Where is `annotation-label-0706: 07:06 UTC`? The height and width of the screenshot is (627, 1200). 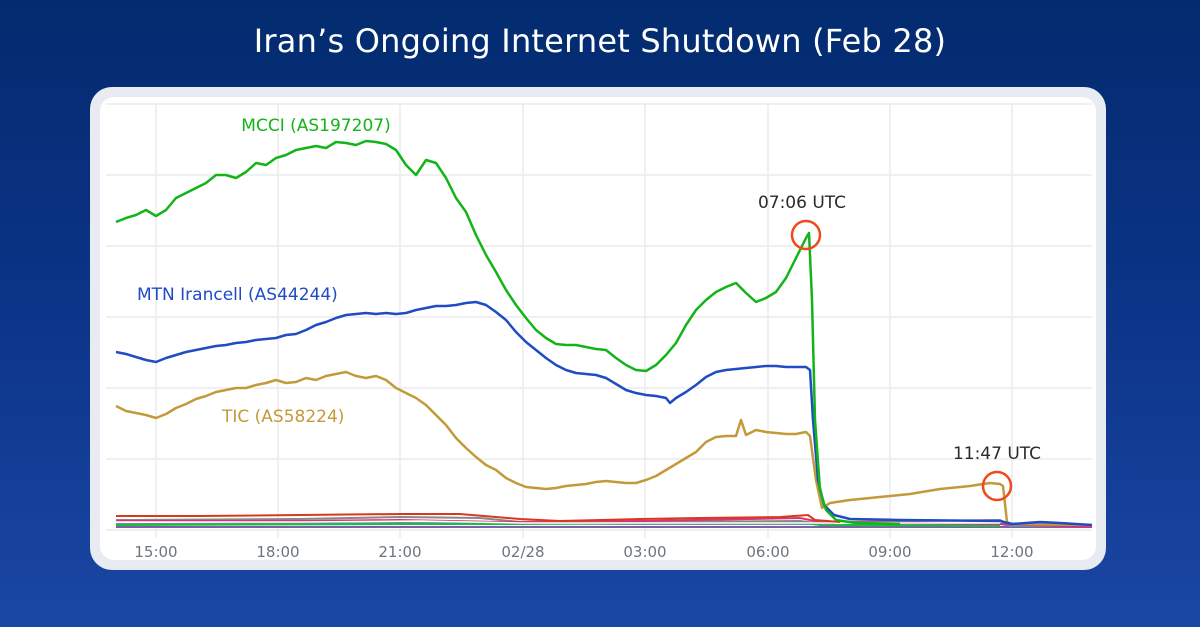 annotation-label-0706: 07:06 UTC is located at coordinates (802, 203).